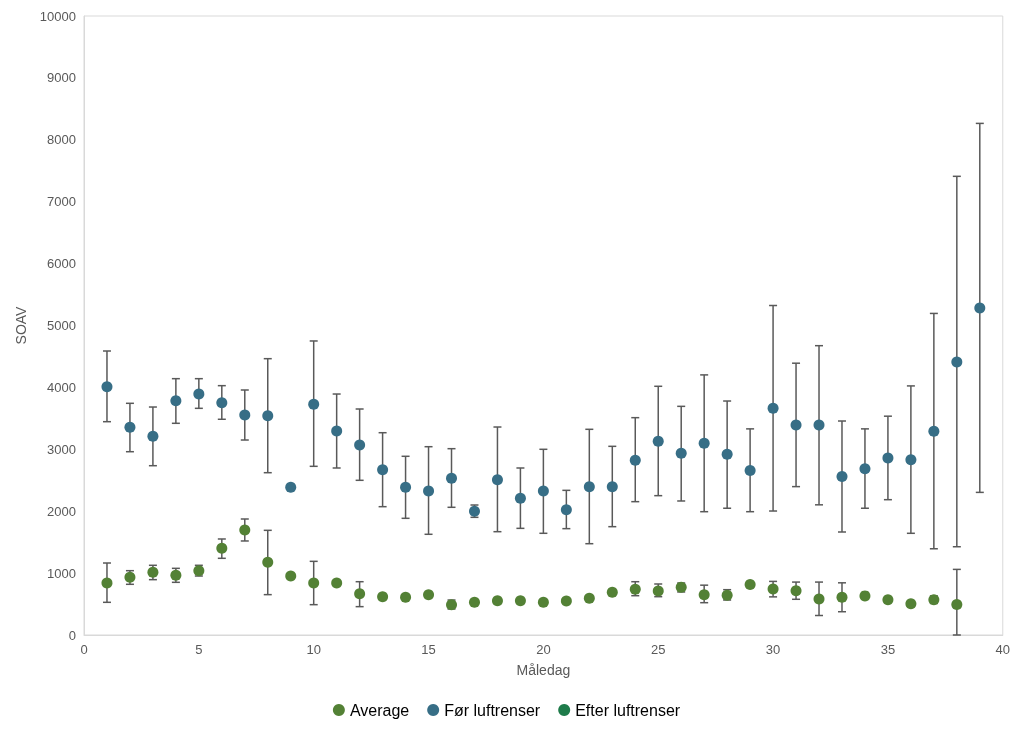 Image resolution: width=1013 pixels, height=729 pixels. Describe the element at coordinates (61, 449) in the screenshot. I see `y-tick-label: 3000` at that location.